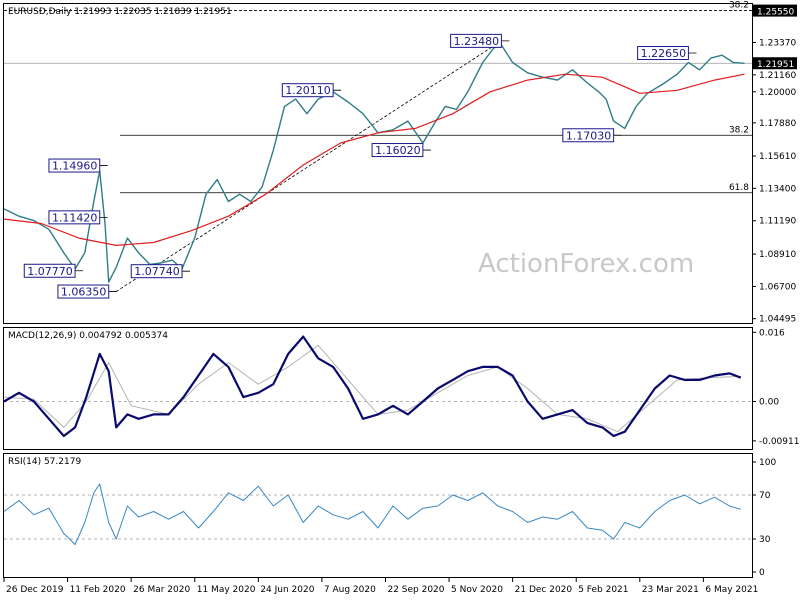  I want to click on annotation-label-0: 1.14960, so click(75, 166).